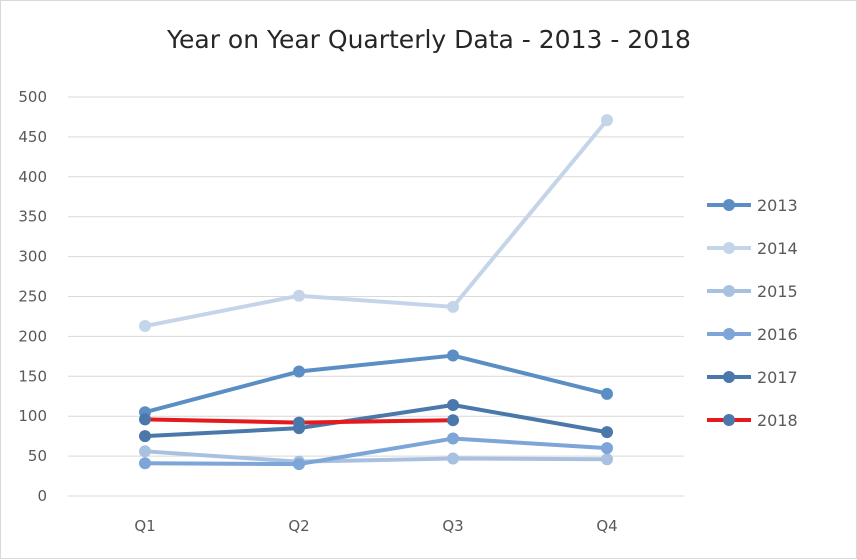 The image size is (857, 560). I want to click on series-2018, so click(299, 421).